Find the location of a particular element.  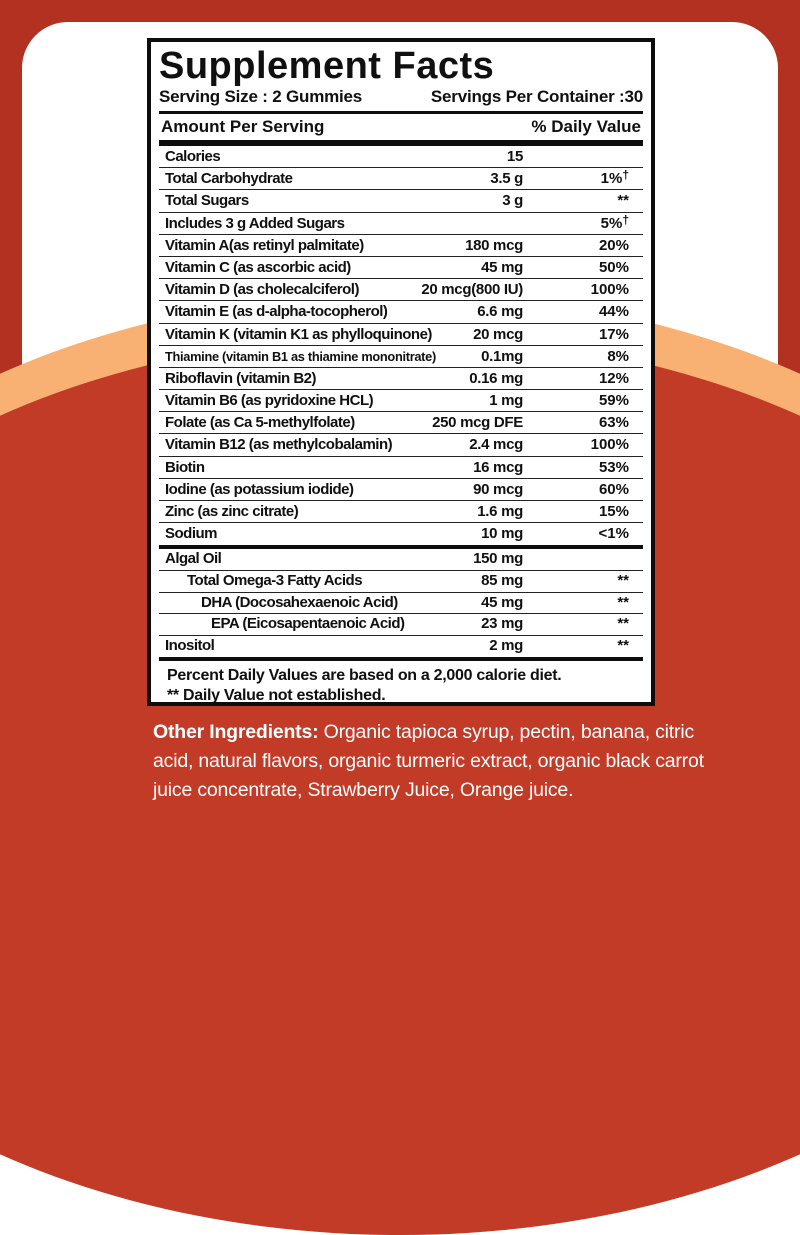

nutrient-name: EPA (Eicosapentaenoic Acid) is located at coordinates (308, 624).